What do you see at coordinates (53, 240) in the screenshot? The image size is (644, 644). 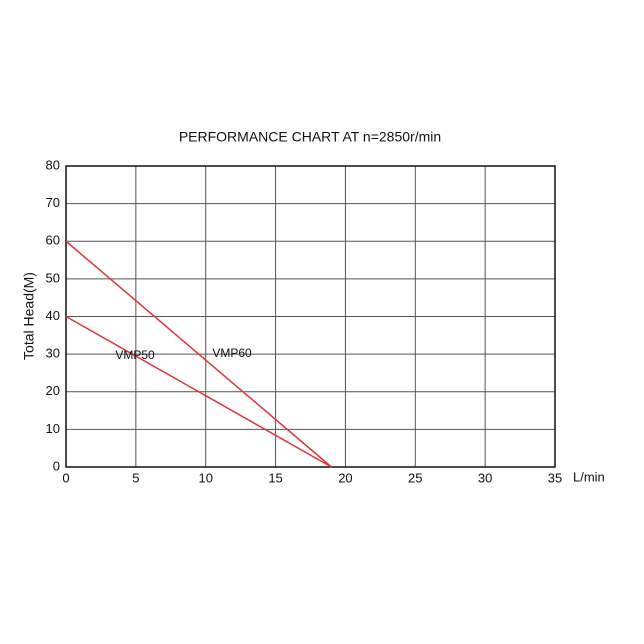 I see `y-tick-label: 60` at bounding box center [53, 240].